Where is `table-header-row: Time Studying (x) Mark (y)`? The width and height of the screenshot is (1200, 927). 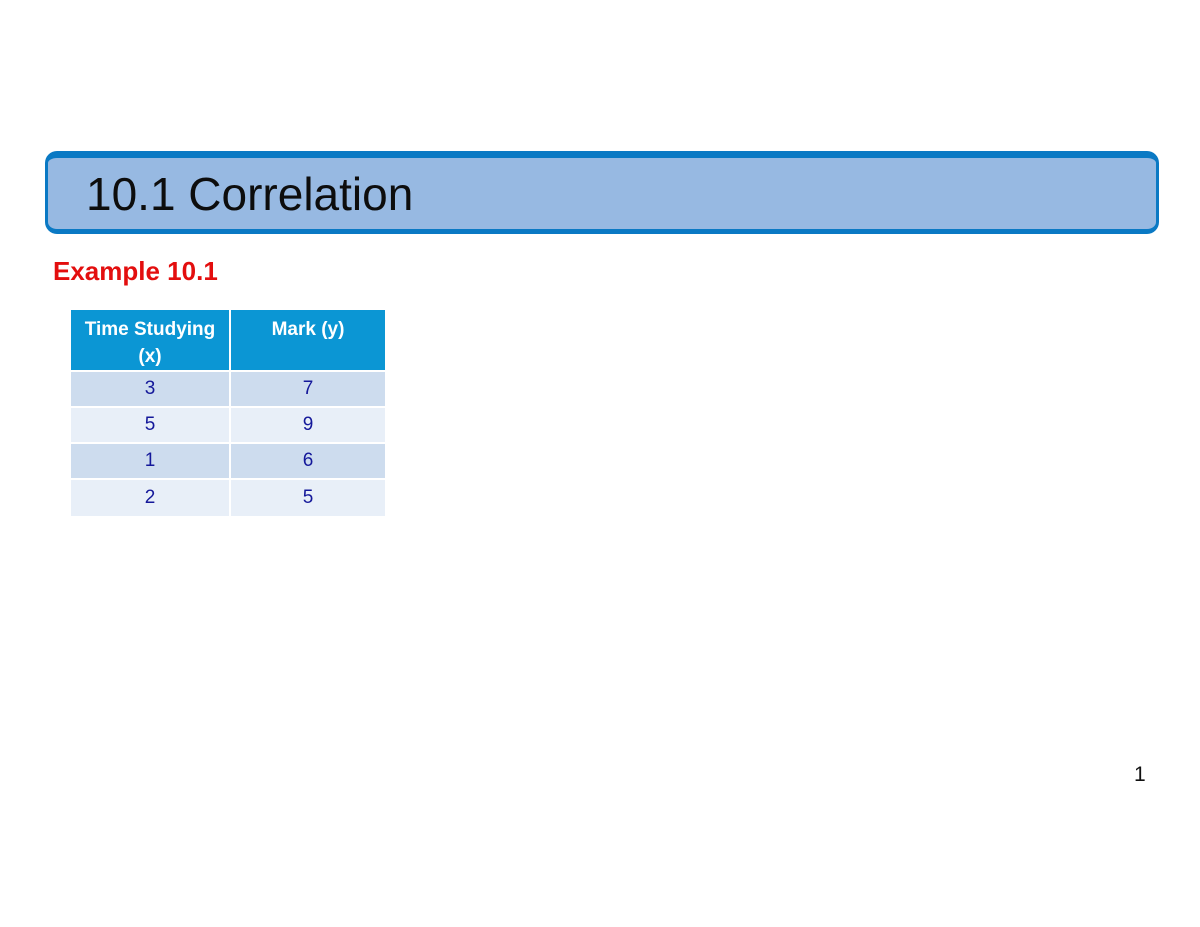
table-header-row: Time Studying (x) Mark (y) is located at coordinates (228, 341).